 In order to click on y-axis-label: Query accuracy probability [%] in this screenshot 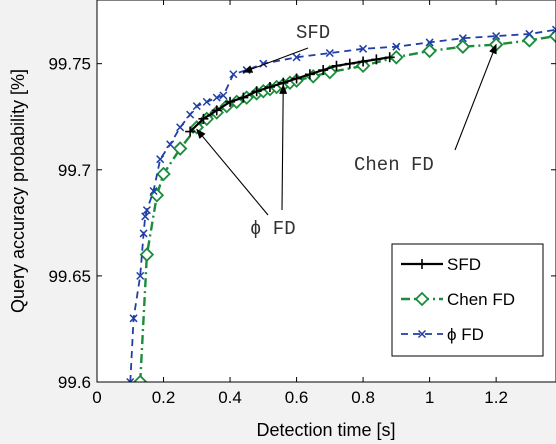, I will do `click(18, 191)`.